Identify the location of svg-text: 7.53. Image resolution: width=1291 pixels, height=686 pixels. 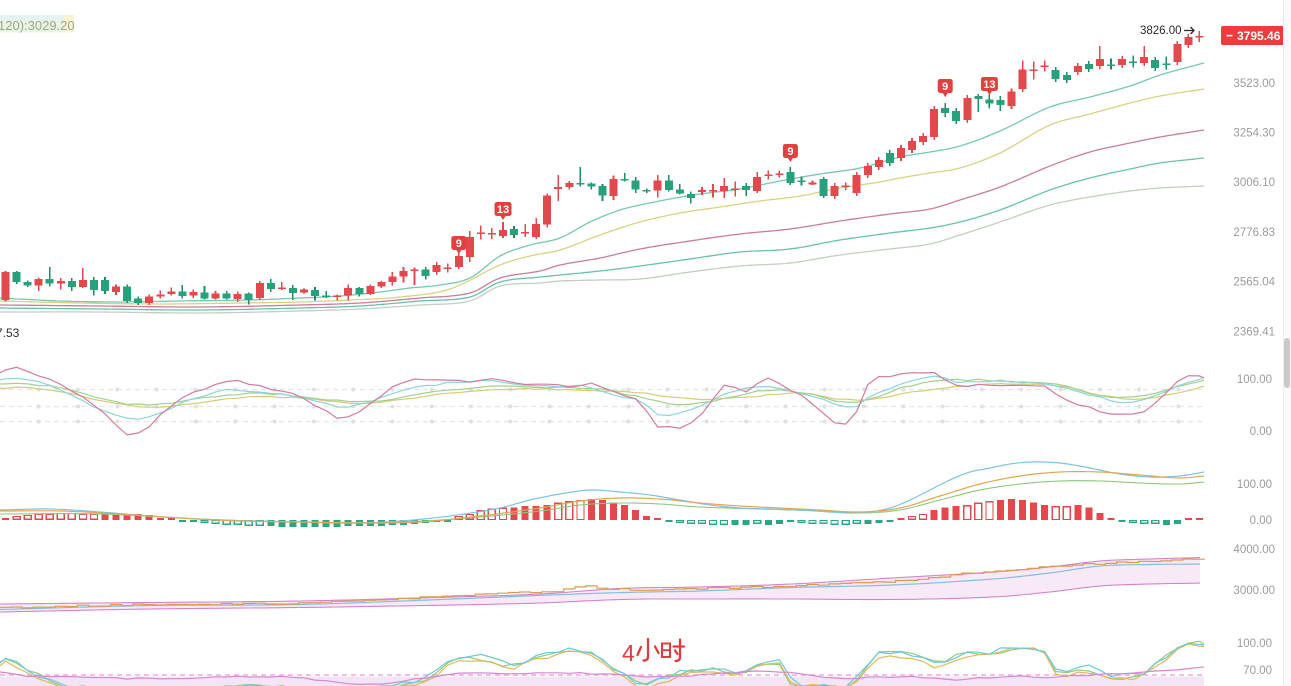
(10, 333).